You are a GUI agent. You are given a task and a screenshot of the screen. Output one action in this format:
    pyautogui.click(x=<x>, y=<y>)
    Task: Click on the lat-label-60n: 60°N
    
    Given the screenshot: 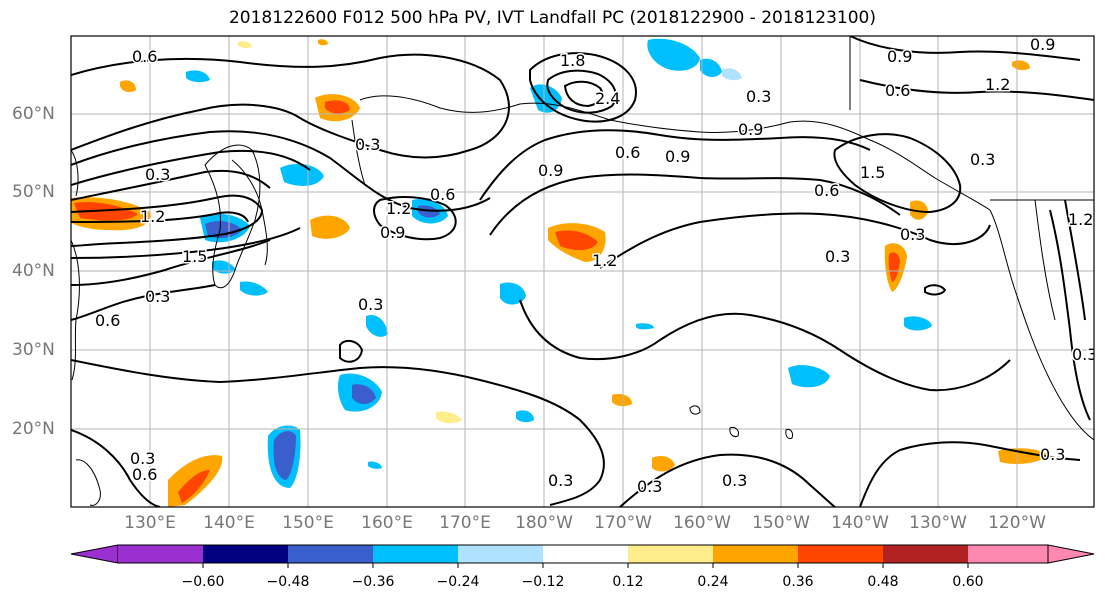 What is the action you would take?
    pyautogui.click(x=33, y=114)
    